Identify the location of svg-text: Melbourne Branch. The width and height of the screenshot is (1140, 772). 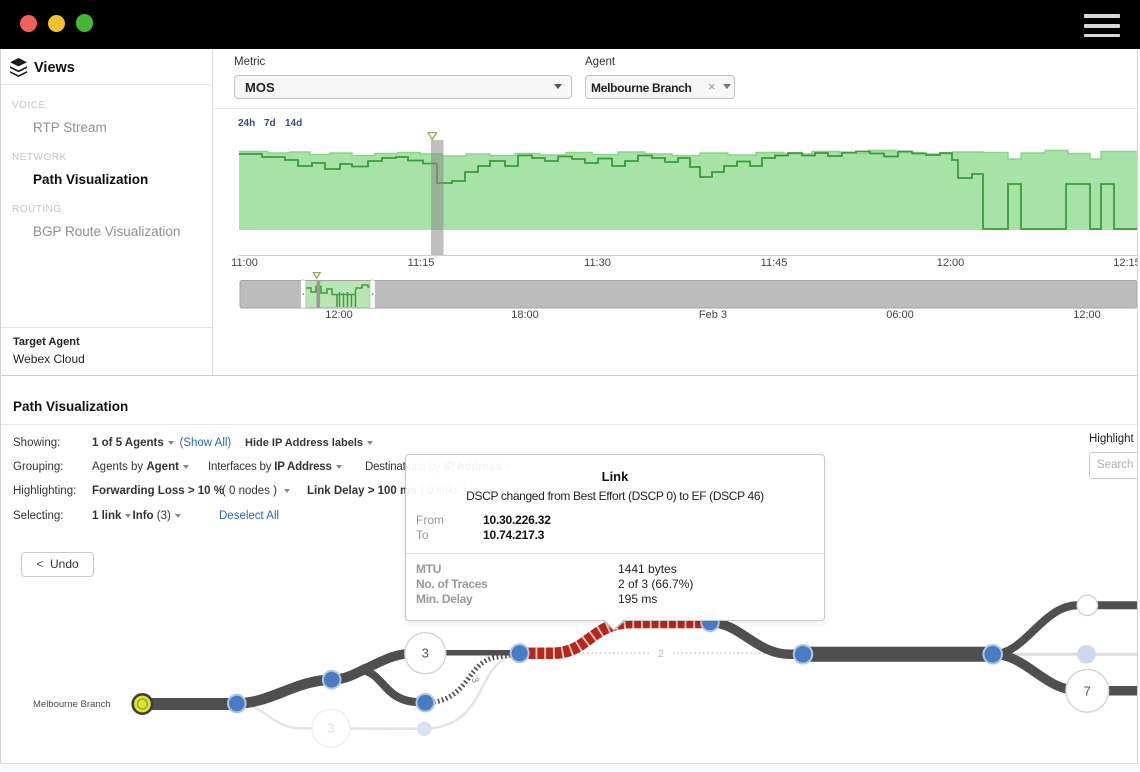
(72, 704).